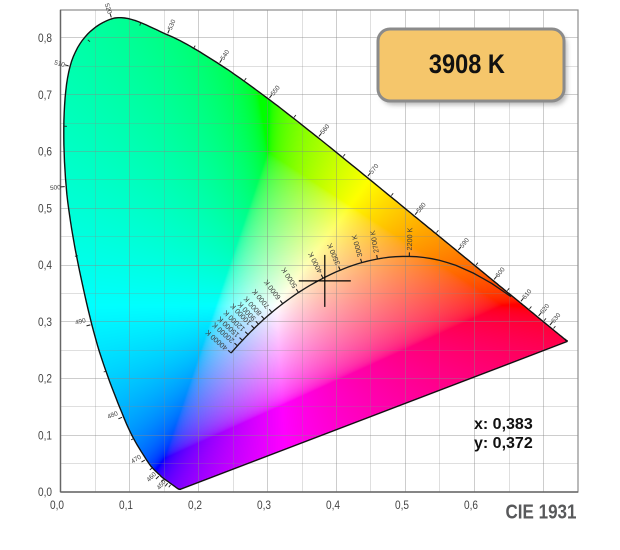 The height and width of the screenshot is (550, 620). I want to click on svg-text: 0,7, so click(45, 95).